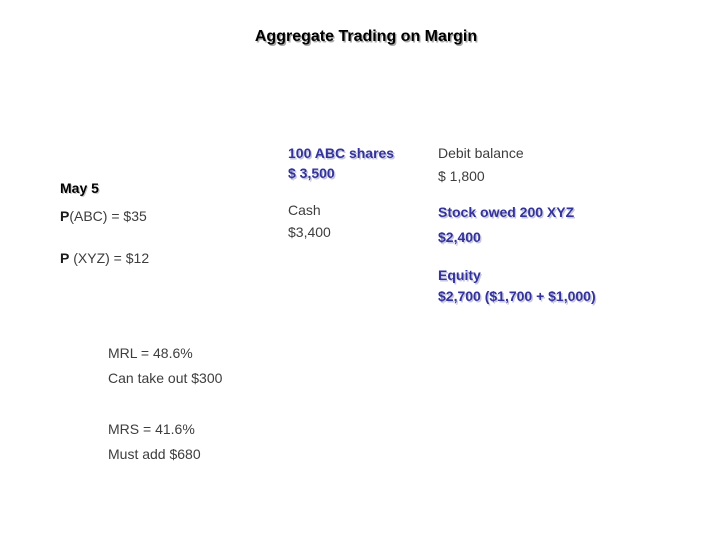 This screenshot has height=540, width=720. Describe the element at coordinates (65, 258) in the screenshot. I see `price-xyz-symbol: P` at that location.